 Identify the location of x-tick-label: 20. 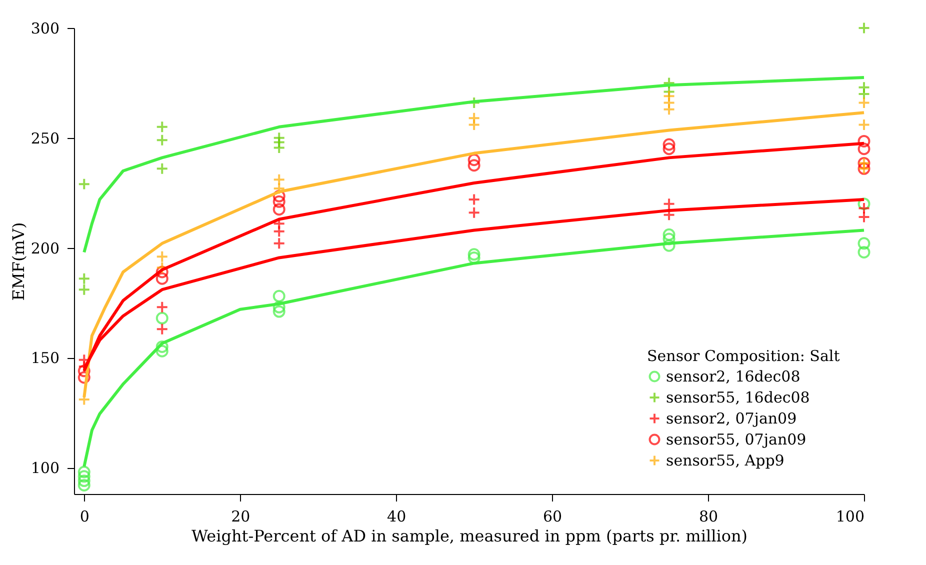
(240, 517).